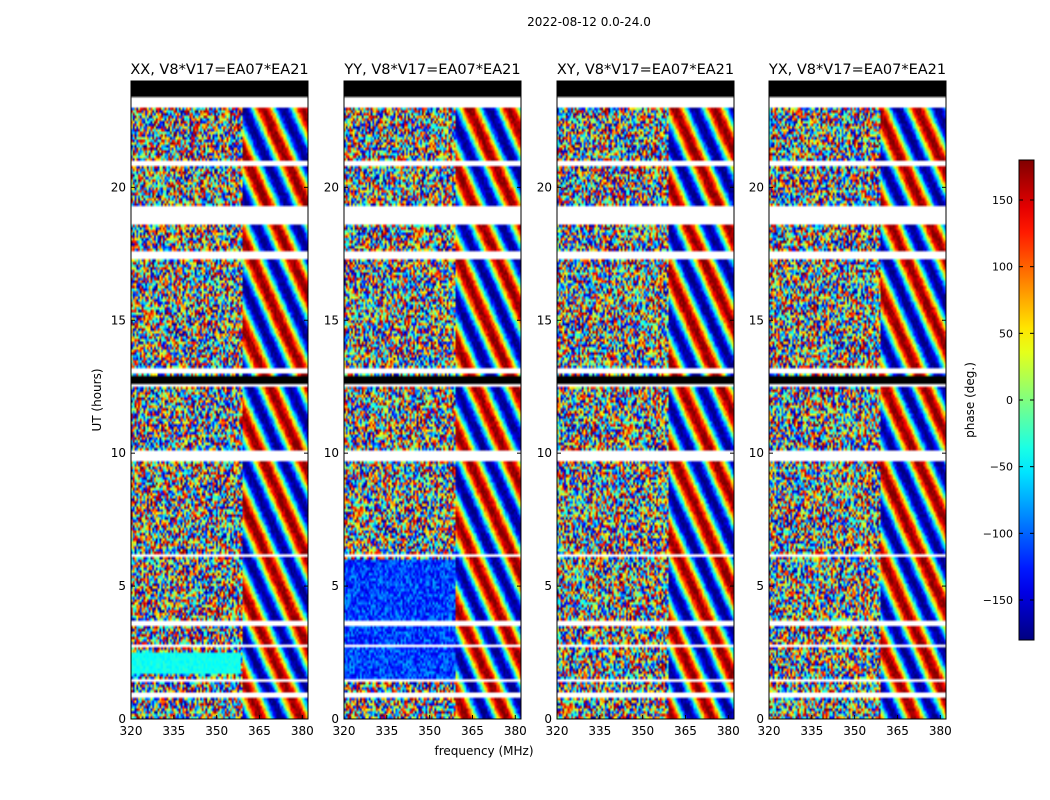  What do you see at coordinates (1001, 467) in the screenshot?
I see `colorbar-tick-label: −50` at bounding box center [1001, 467].